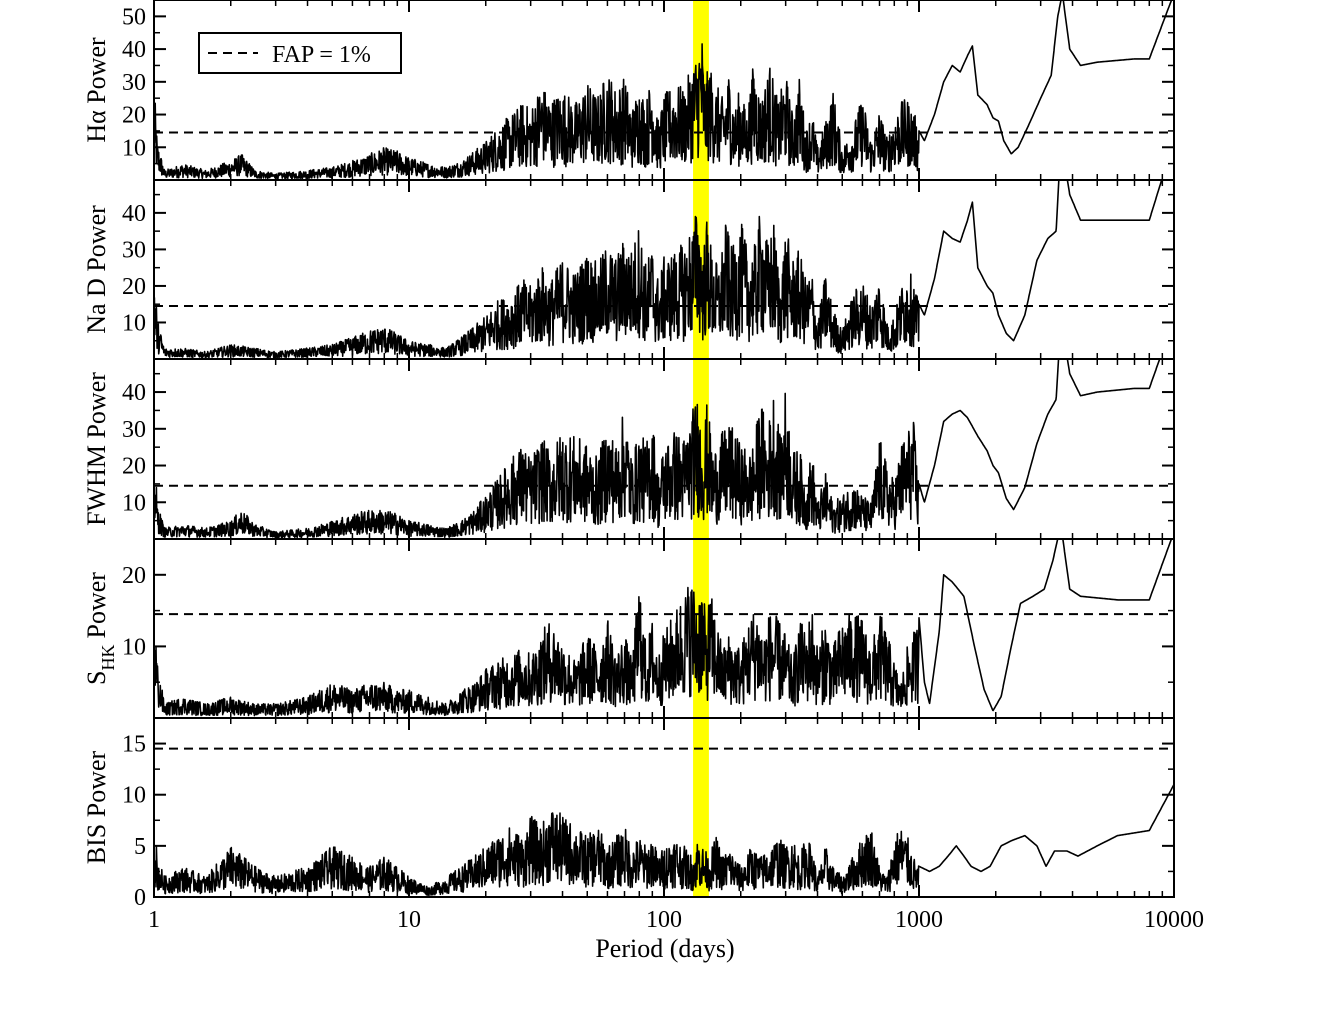  I want to click on x-tick-label: 10000, so click(1174, 920).